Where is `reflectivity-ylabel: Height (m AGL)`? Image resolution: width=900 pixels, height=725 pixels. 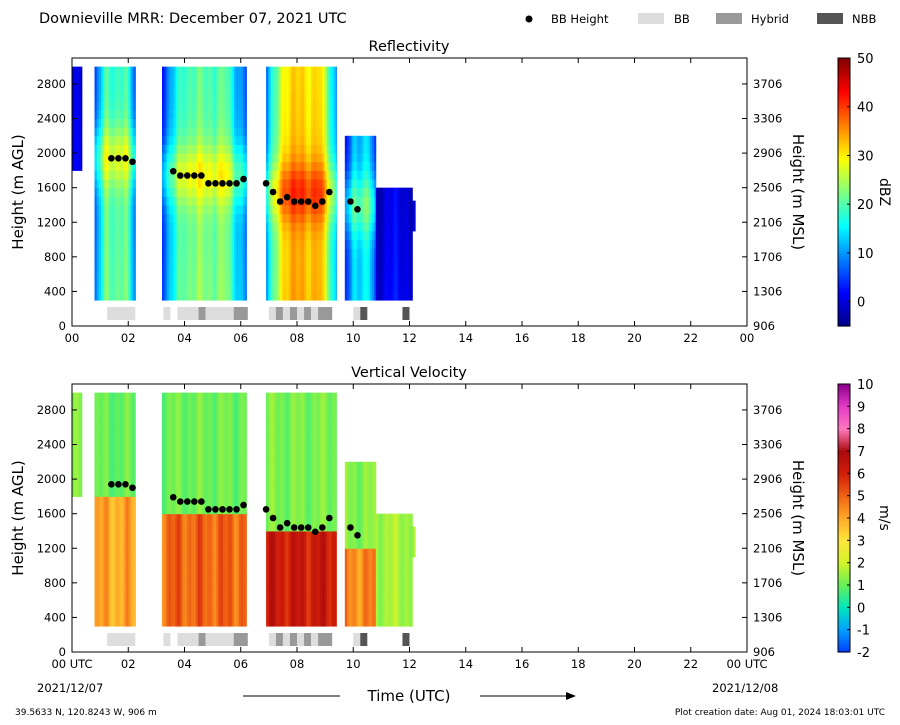 reflectivity-ylabel: Height (m AGL) is located at coordinates (18, 191).